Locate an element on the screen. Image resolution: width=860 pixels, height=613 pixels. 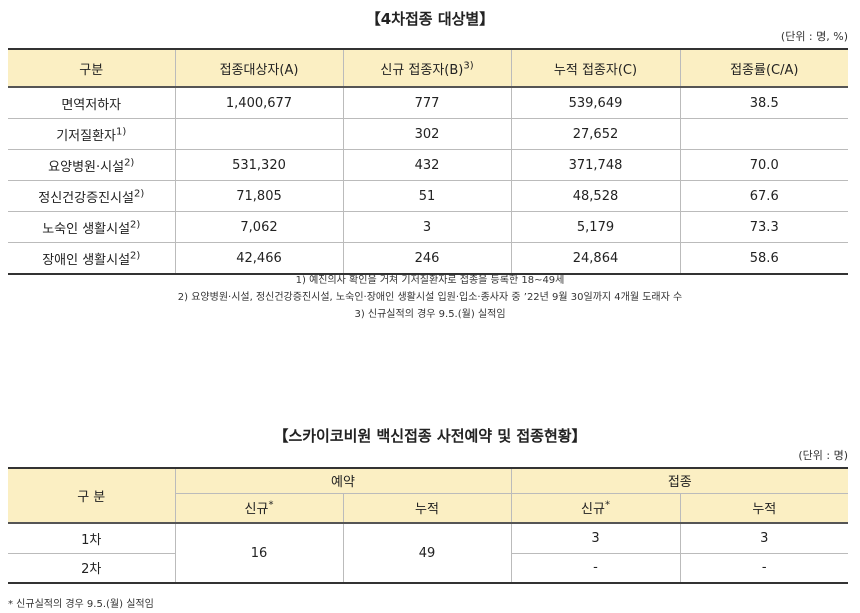
cell-target is located at coordinates (258, 134).